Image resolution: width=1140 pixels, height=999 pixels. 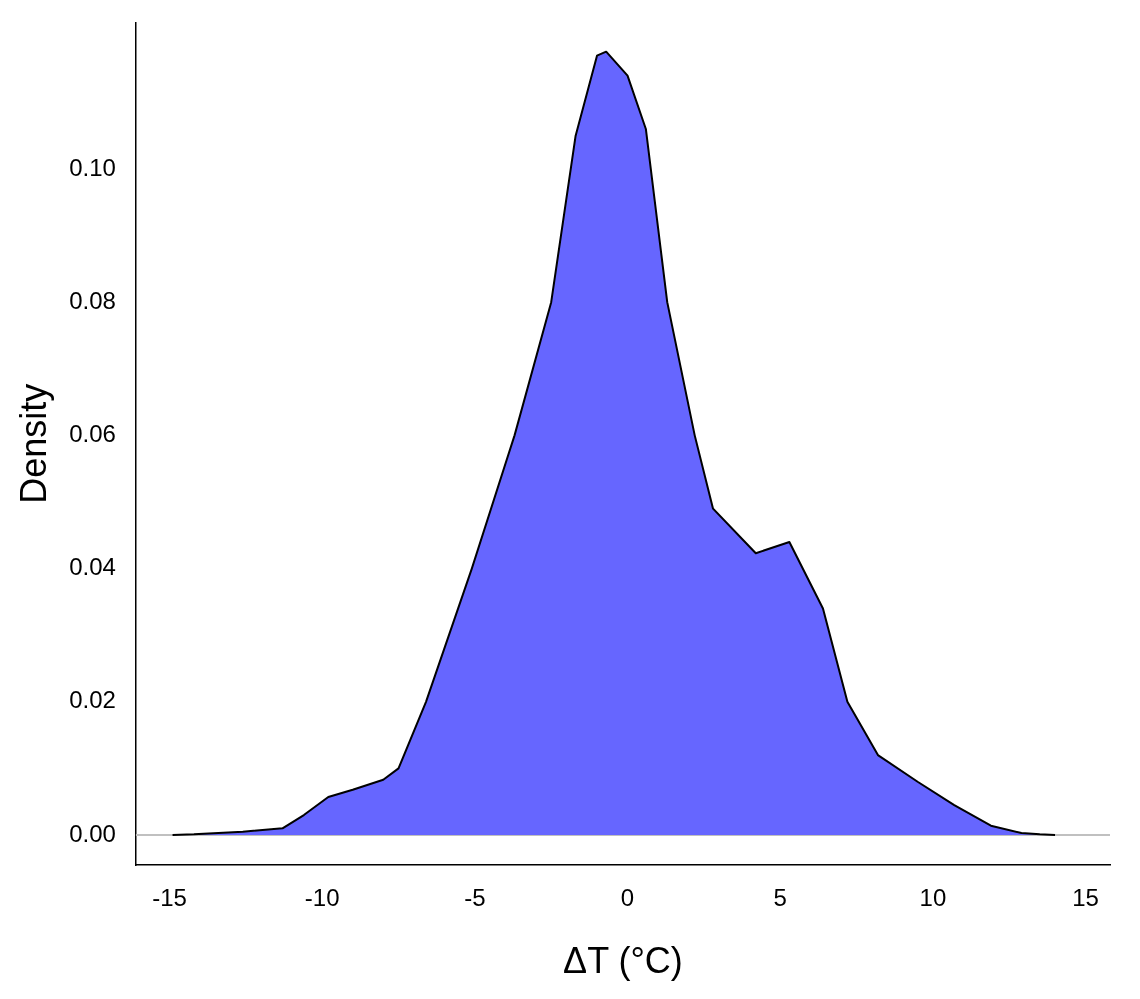 What do you see at coordinates (623, 961) in the screenshot?
I see `x-axis-title: ΔT (°C)` at bounding box center [623, 961].